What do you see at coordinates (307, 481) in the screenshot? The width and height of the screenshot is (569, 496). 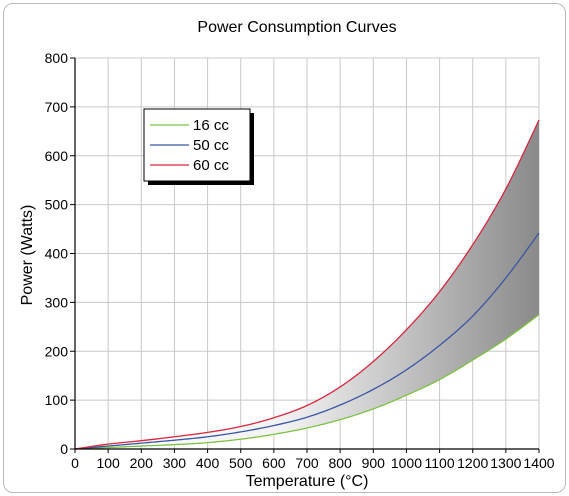 I see `x-axis-label: Temperature (°C)` at bounding box center [307, 481].